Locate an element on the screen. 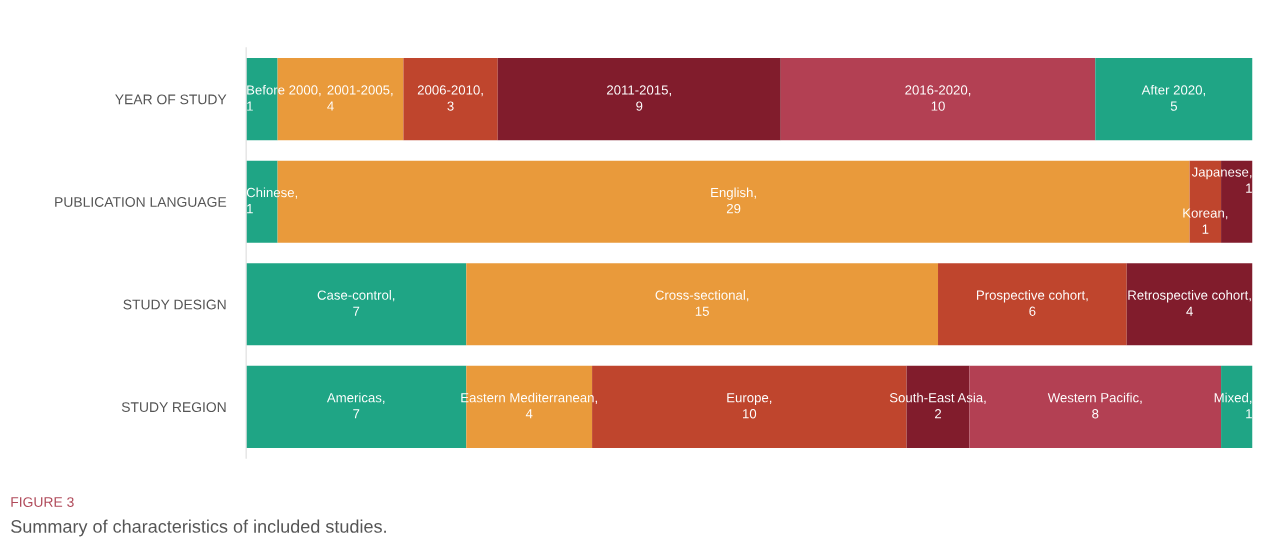 This screenshot has width=1282, height=550. data-label: Americas, 7 is located at coordinates (355, 405).